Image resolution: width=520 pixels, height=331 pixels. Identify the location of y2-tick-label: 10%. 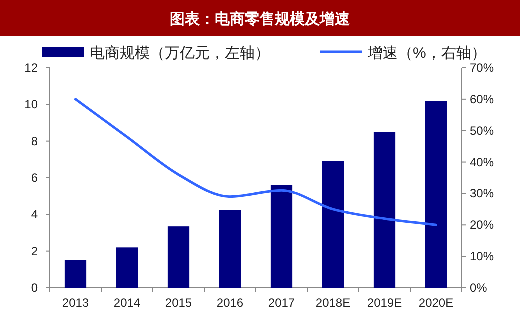
(482, 257).